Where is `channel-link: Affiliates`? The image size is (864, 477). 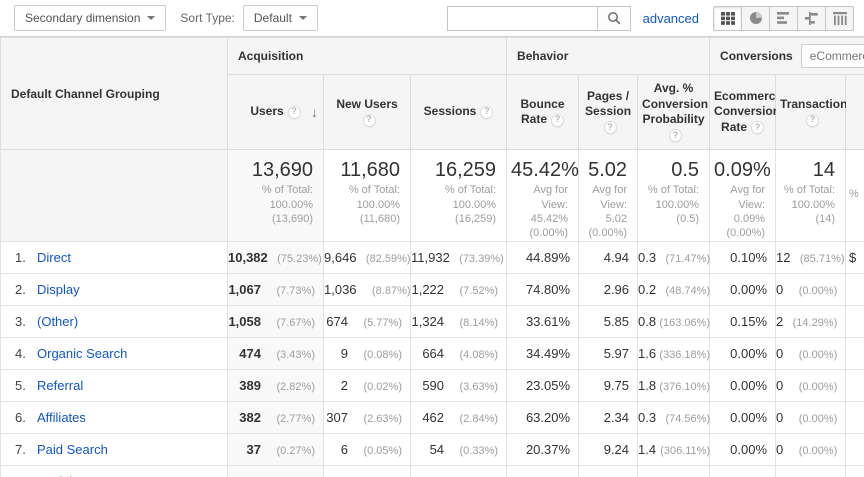
channel-link: Affiliates is located at coordinates (61, 417).